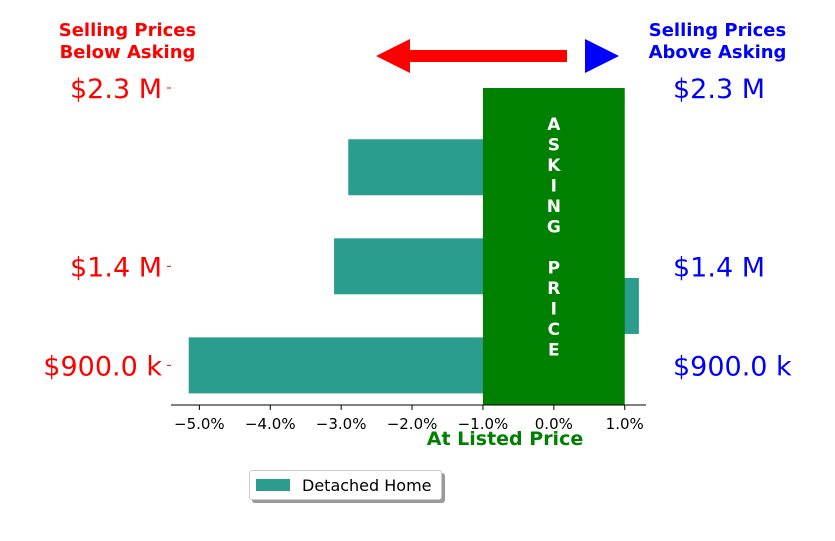 This screenshot has width=835, height=541. What do you see at coordinates (505, 439) in the screenshot?
I see `x-axis-title: At Listed Price` at bounding box center [505, 439].